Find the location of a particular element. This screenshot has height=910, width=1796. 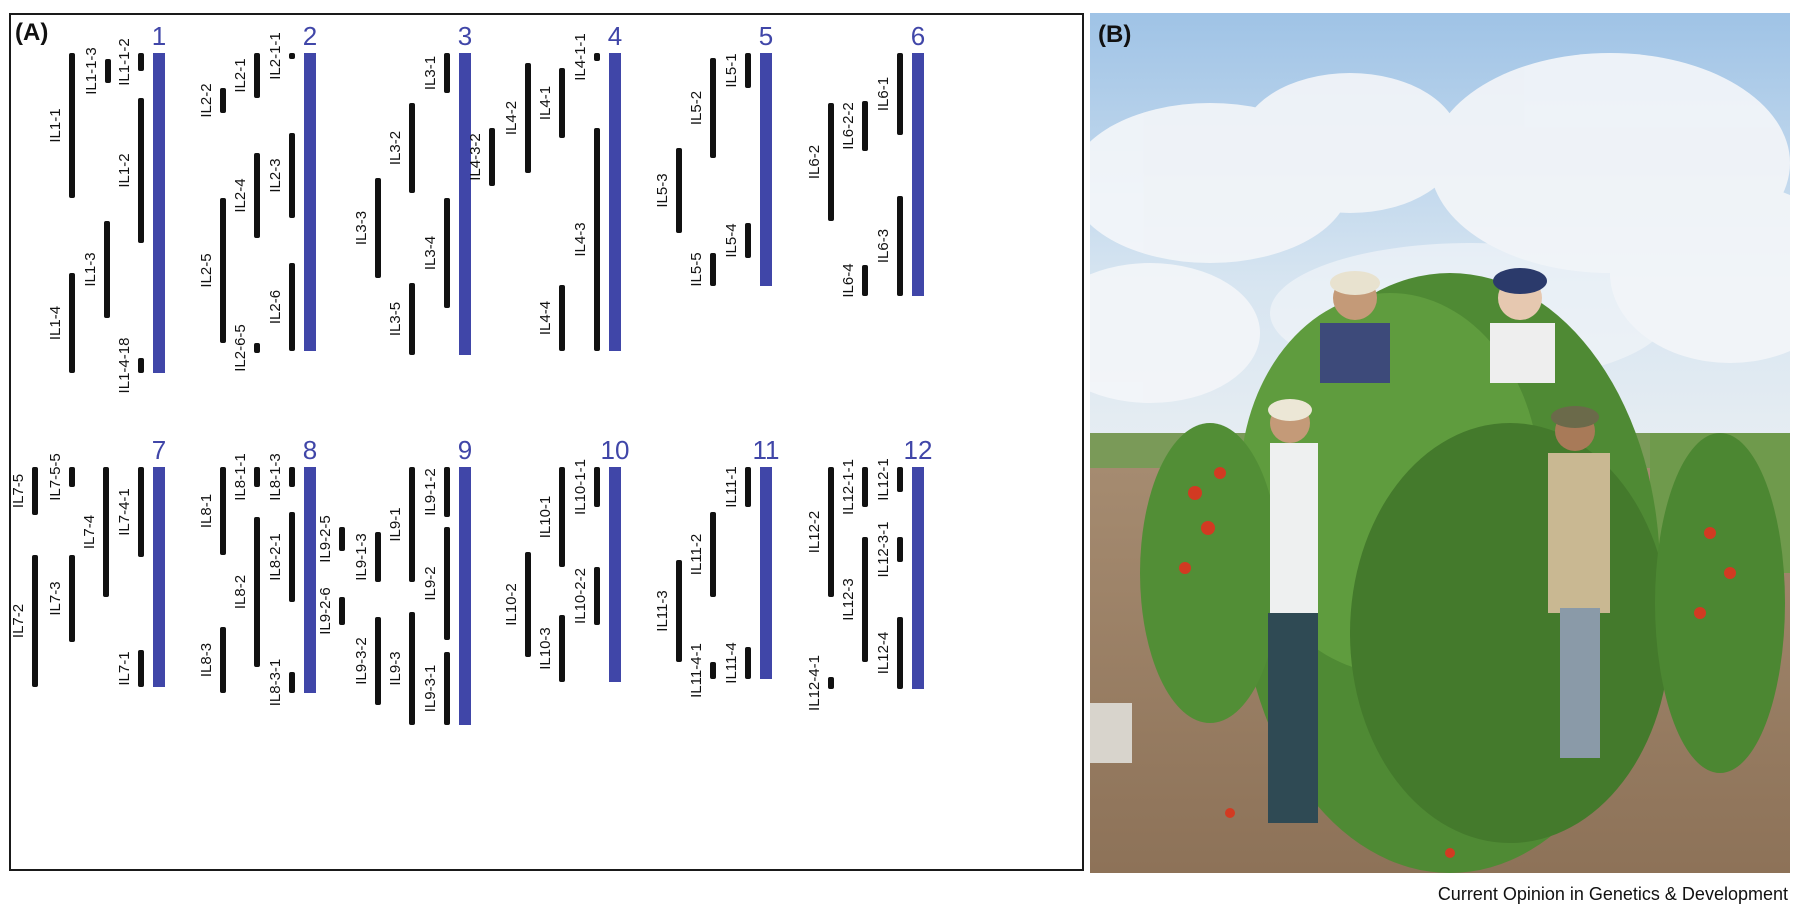

tomatoes is located at coordinates (1457, 662).